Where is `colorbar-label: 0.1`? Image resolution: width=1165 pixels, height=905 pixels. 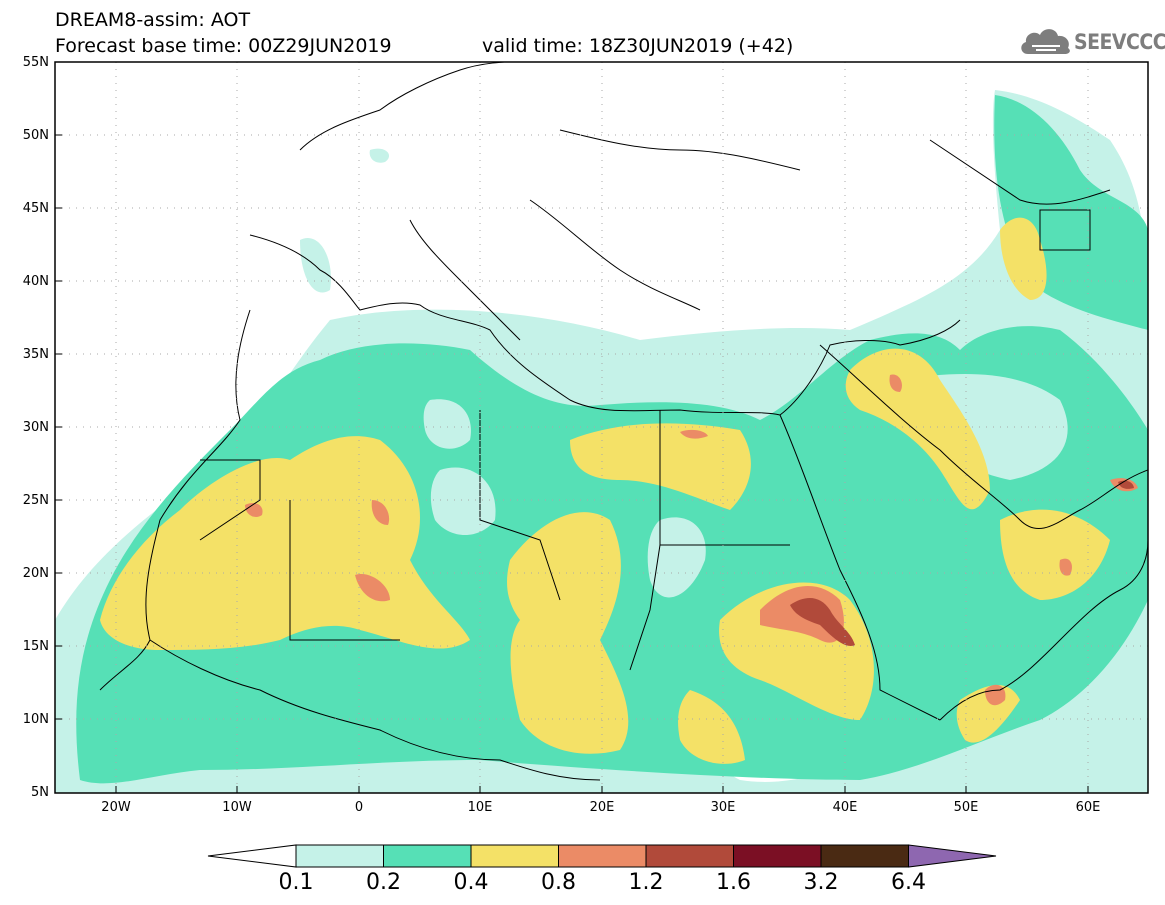
colorbar-label: 0.1 is located at coordinates (296, 882).